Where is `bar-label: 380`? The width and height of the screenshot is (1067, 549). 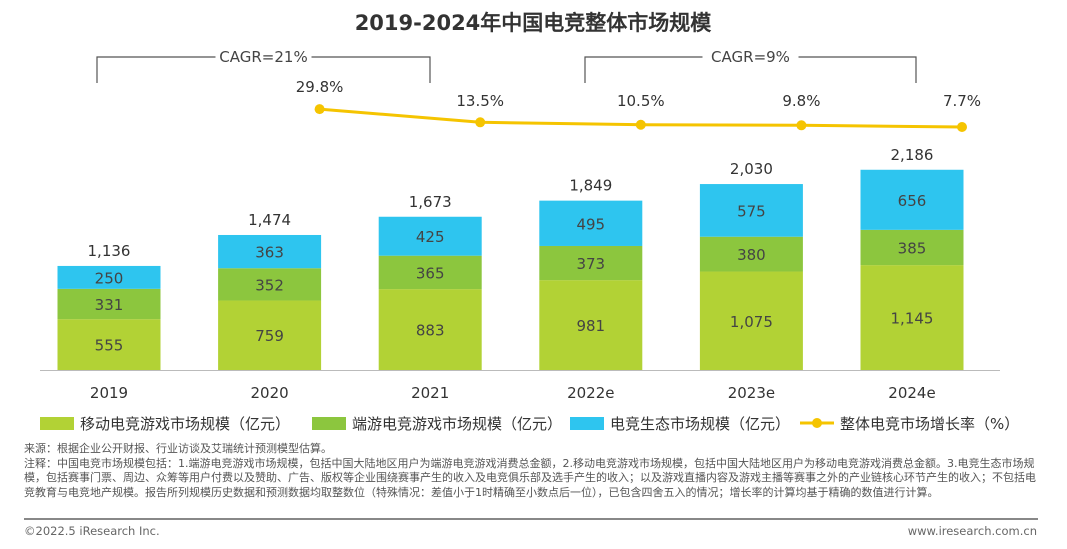
bar-label: 380 is located at coordinates (751, 255).